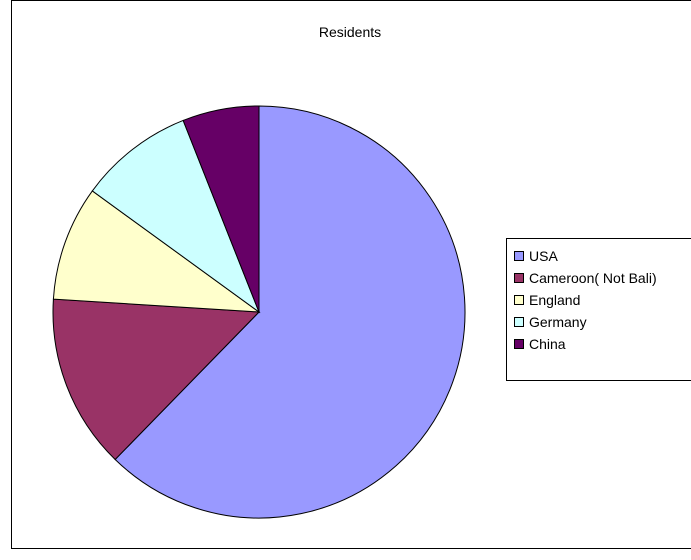 This screenshot has height=560, width=691. What do you see at coordinates (558, 322) in the screenshot?
I see `legend-label-germany: Germany` at bounding box center [558, 322].